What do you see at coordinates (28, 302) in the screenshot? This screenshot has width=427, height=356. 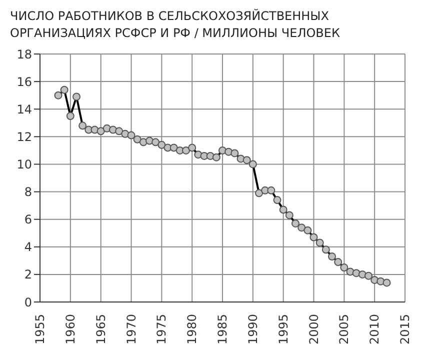 I see `y-tick-label: 0` at bounding box center [28, 302].